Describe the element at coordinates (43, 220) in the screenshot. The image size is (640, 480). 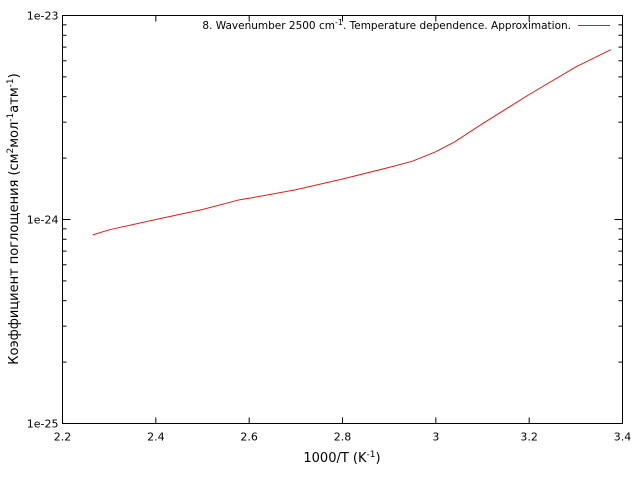
I see `y-tick-label: 1e-24` at that location.